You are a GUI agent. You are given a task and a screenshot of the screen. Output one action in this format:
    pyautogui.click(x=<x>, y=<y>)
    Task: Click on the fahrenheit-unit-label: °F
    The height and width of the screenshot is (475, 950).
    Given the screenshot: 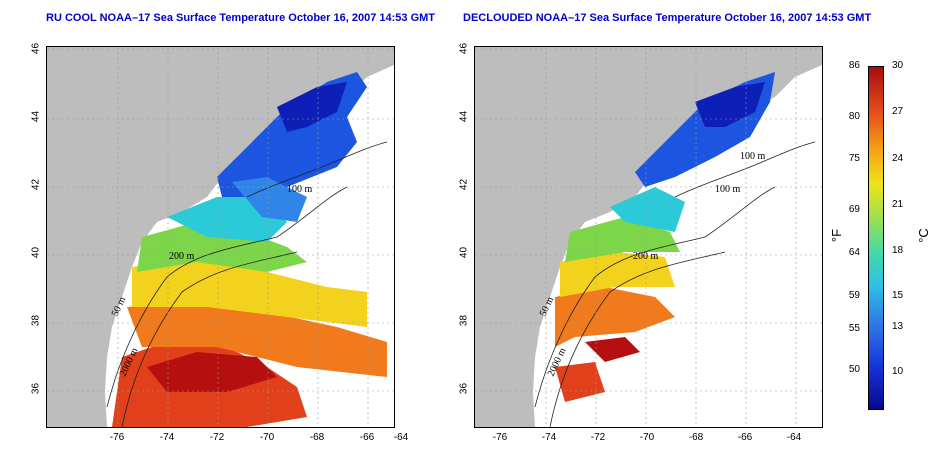 What is the action you would take?
    pyautogui.click(x=837, y=235)
    